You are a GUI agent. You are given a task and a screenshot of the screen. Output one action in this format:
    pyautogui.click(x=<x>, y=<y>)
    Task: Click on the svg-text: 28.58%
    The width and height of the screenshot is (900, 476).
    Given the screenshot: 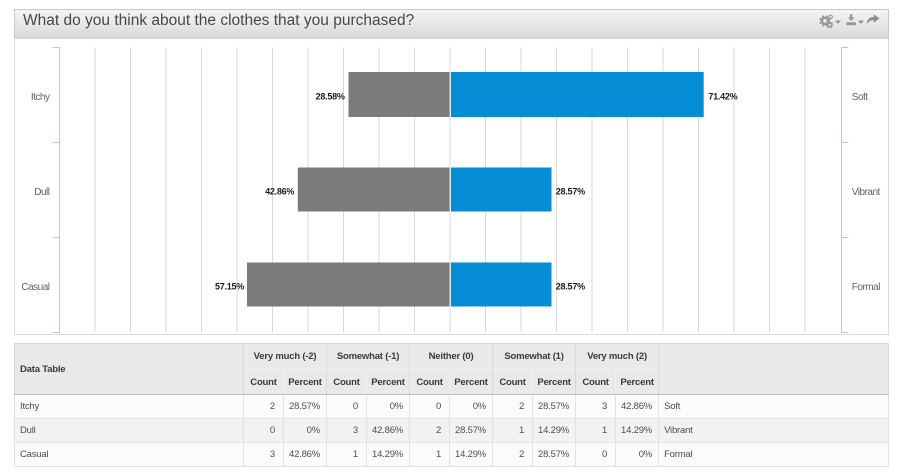 What is the action you would take?
    pyautogui.click(x=330, y=97)
    